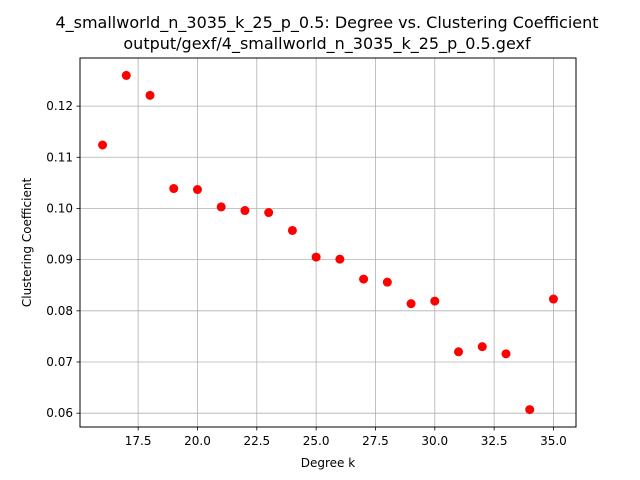 The height and width of the screenshot is (480, 640). Describe the element at coordinates (59, 311) in the screenshot. I see `y-tick-label: 0.08` at that location.